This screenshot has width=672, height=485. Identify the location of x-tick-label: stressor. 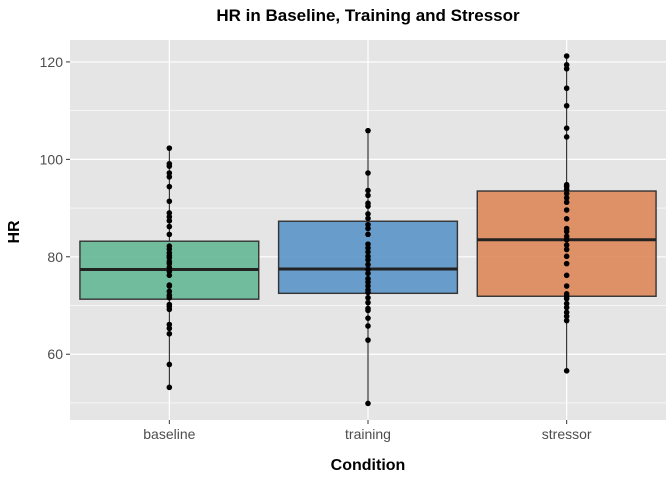
(567, 434).